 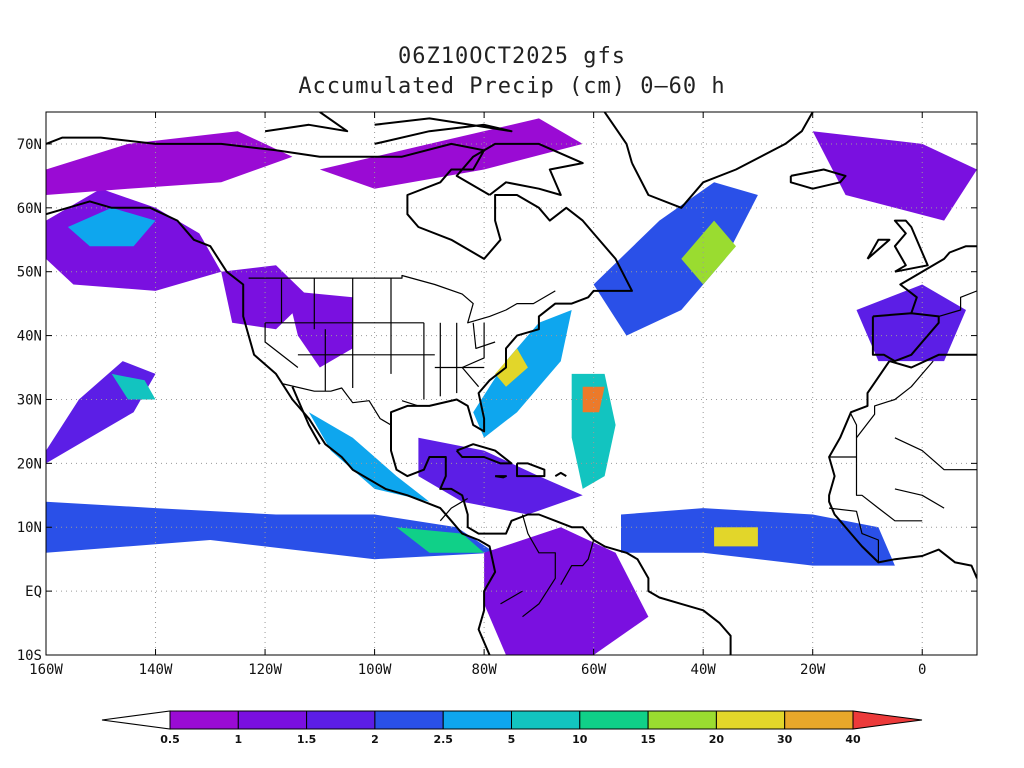 What do you see at coordinates (265, 670) in the screenshot?
I see `x-tick-label: 120W` at bounding box center [265, 670].